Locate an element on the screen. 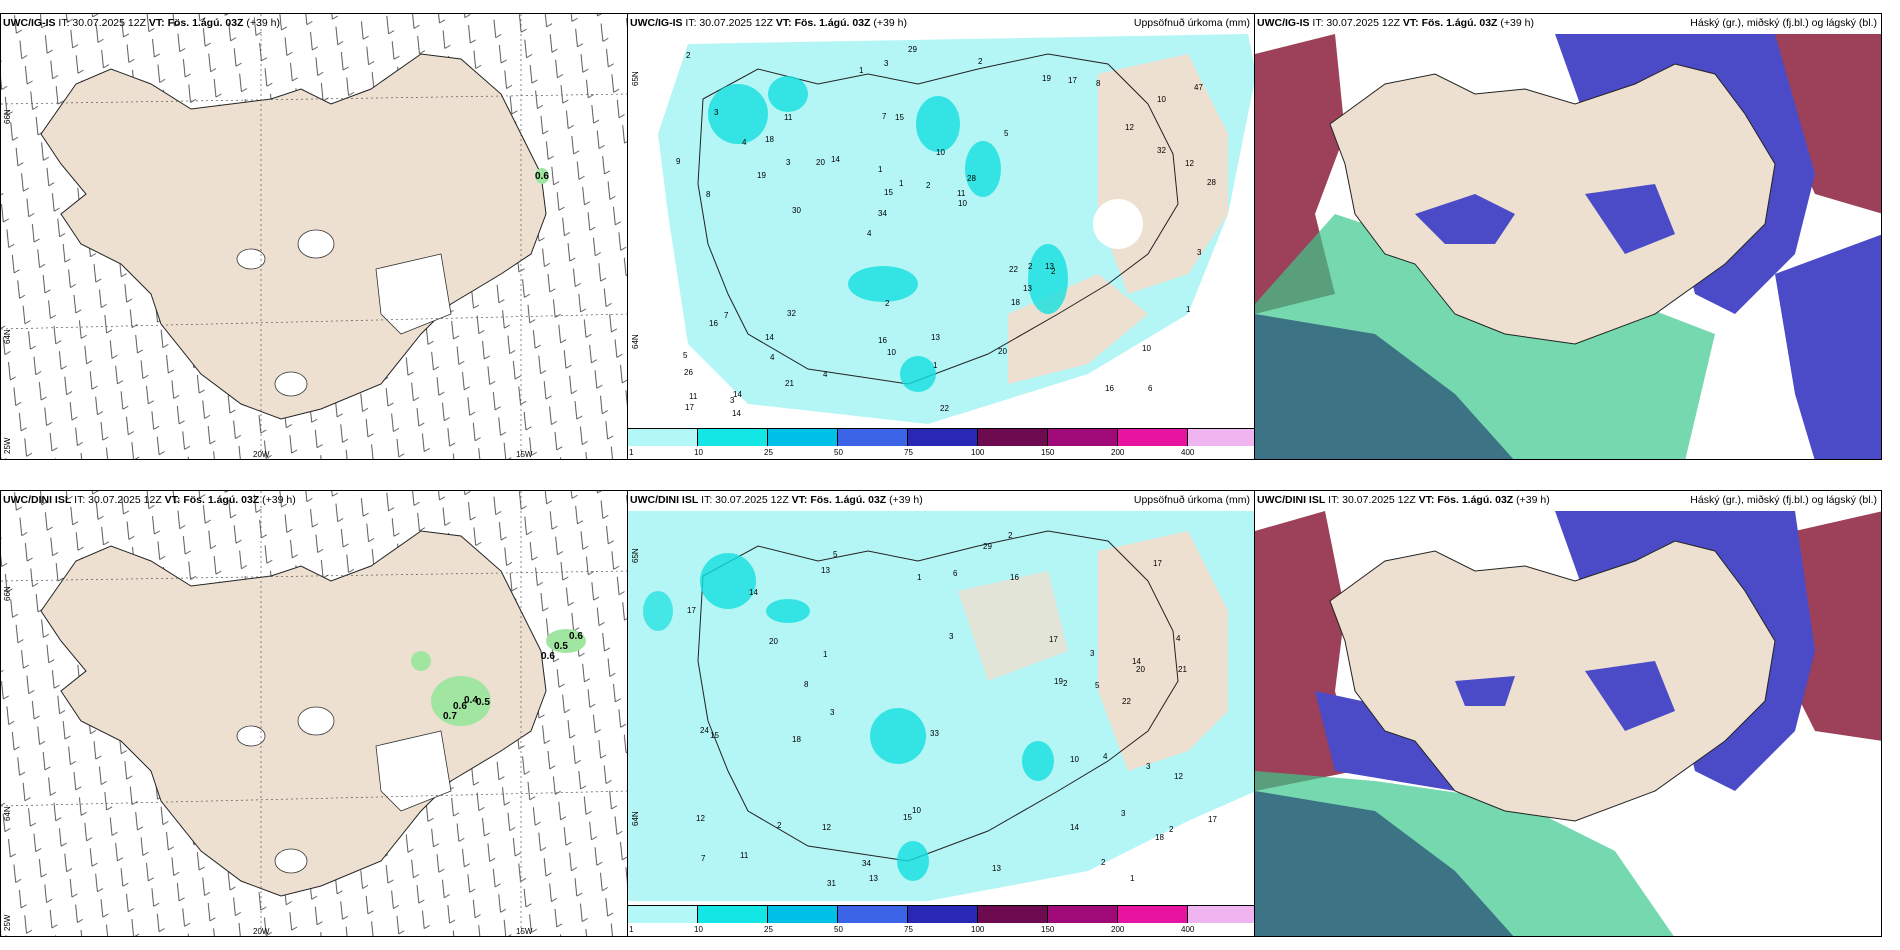 This screenshot has height=950, width=1900. precip-value-label: 15 is located at coordinates (888, 192).